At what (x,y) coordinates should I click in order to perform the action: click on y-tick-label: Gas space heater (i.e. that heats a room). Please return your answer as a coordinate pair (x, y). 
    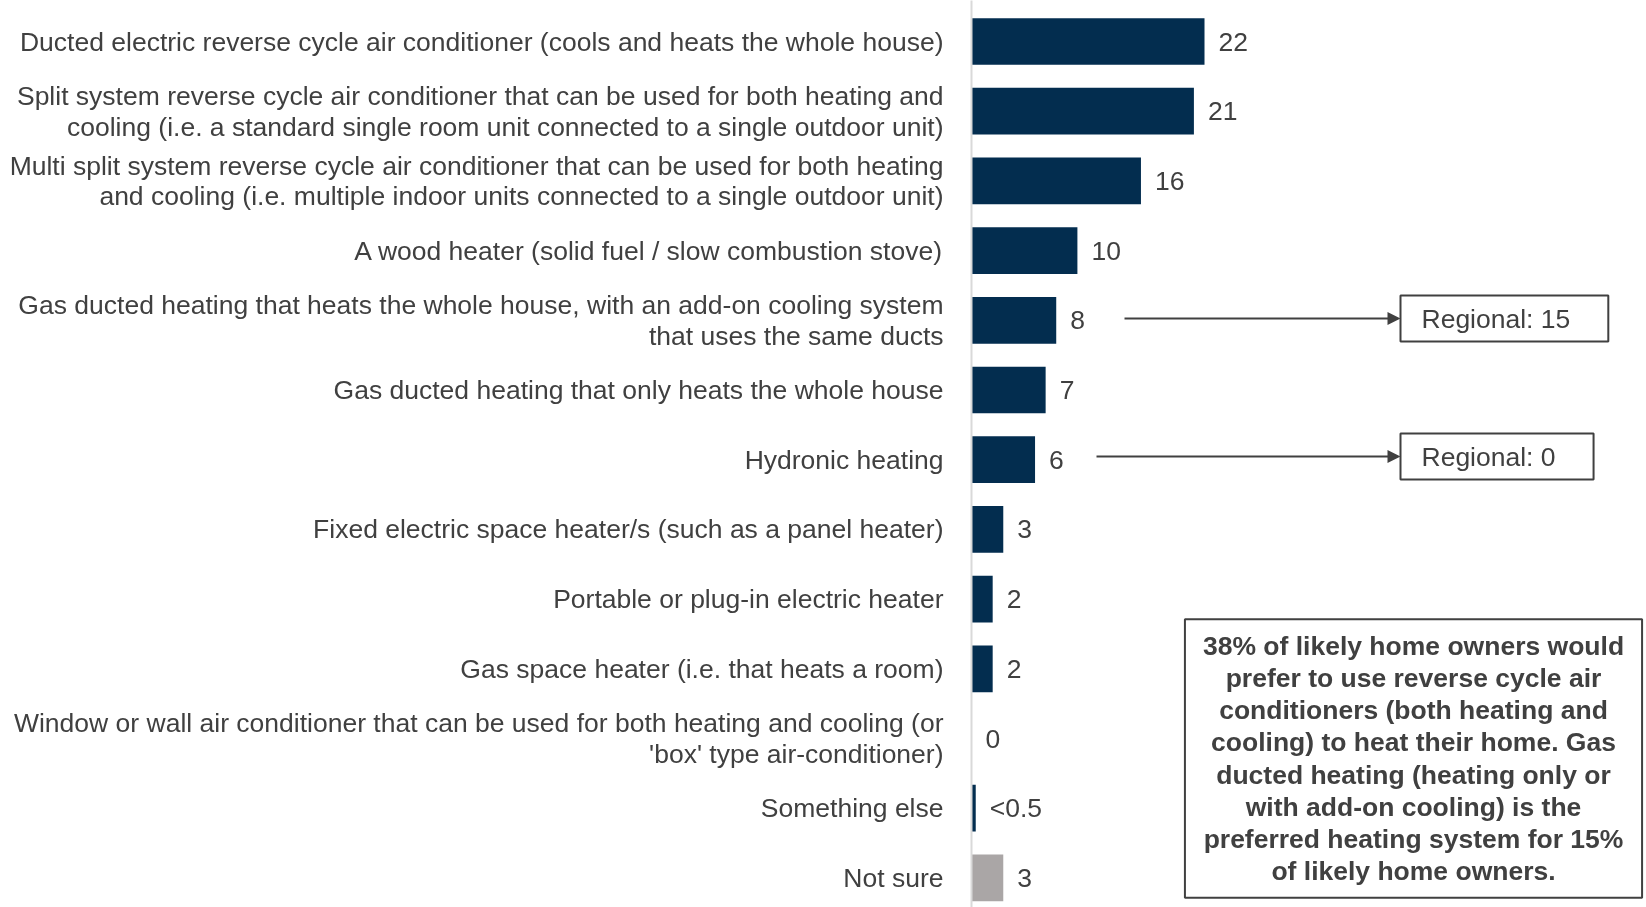
    Looking at the image, I should click on (702, 668).